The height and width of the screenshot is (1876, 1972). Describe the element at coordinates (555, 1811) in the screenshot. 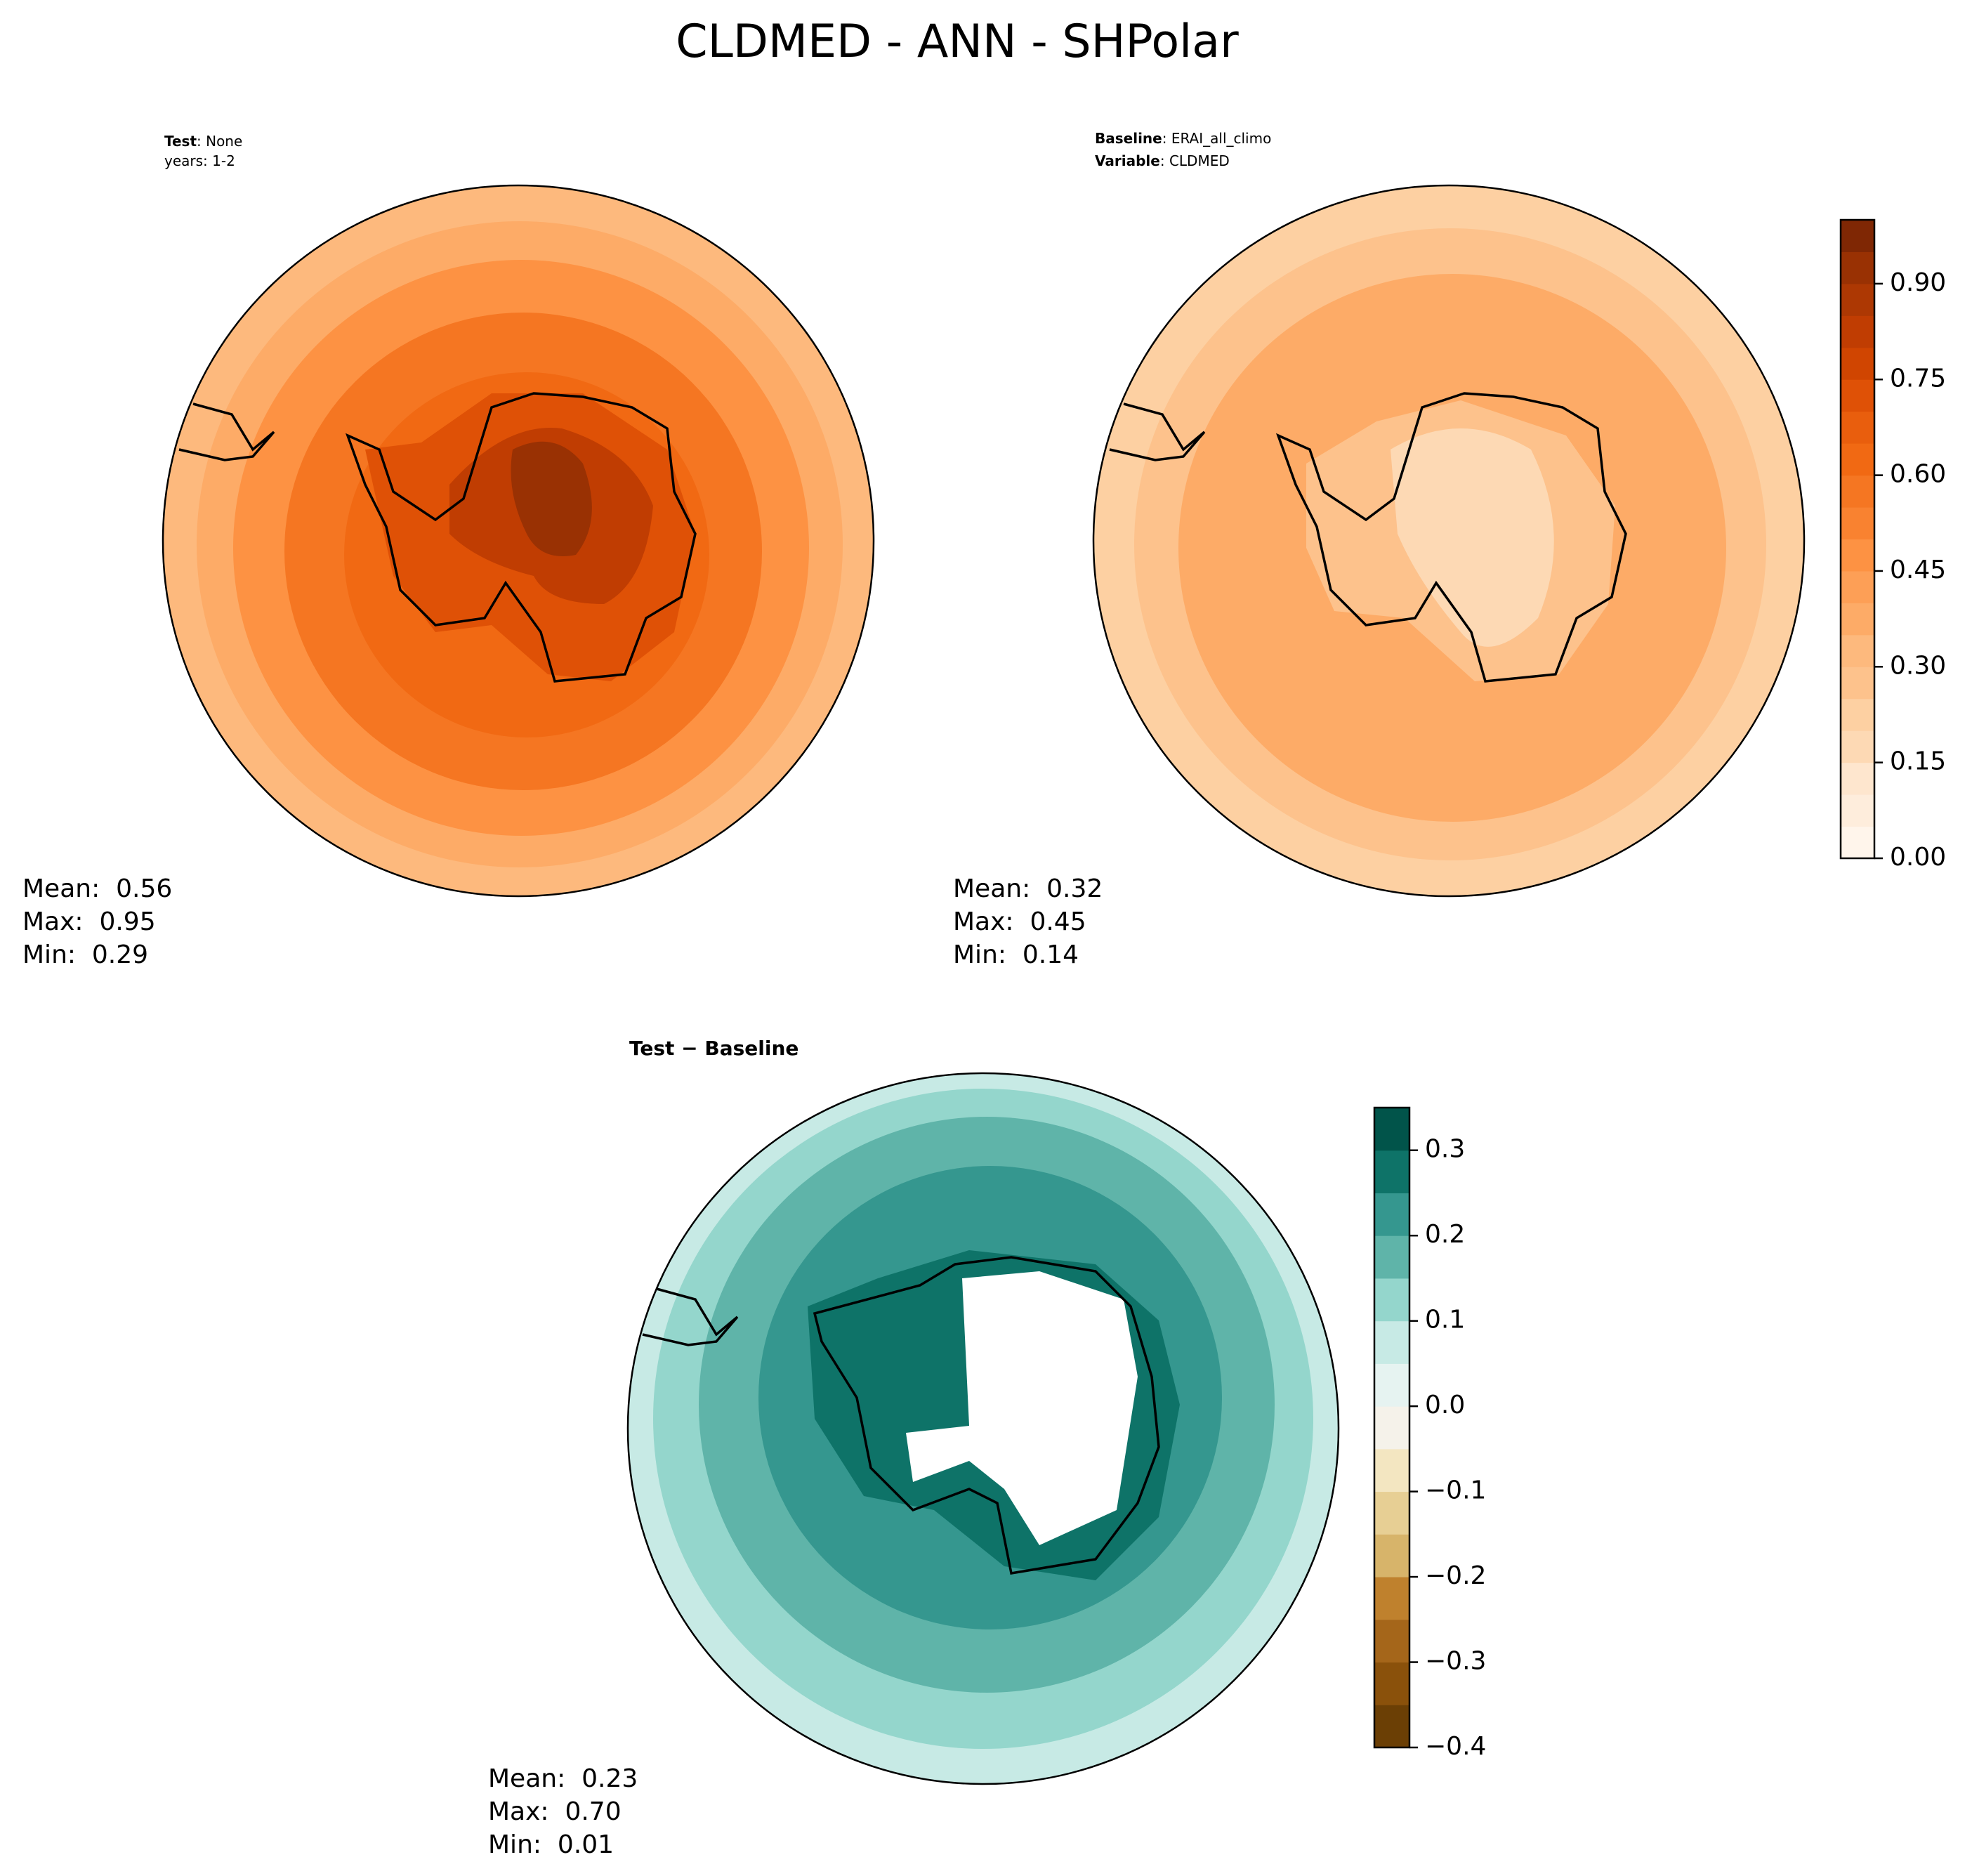

I see `panel-stat: Max: 0.70` at that location.